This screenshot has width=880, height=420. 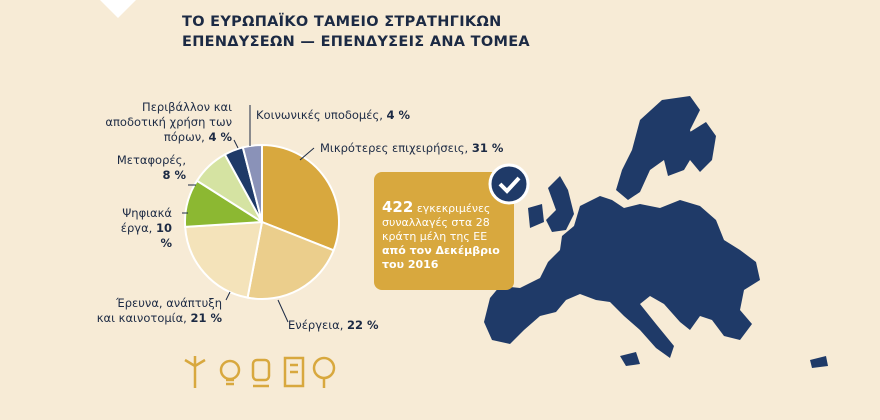 I want to click on check-badge, so click(x=509, y=184).